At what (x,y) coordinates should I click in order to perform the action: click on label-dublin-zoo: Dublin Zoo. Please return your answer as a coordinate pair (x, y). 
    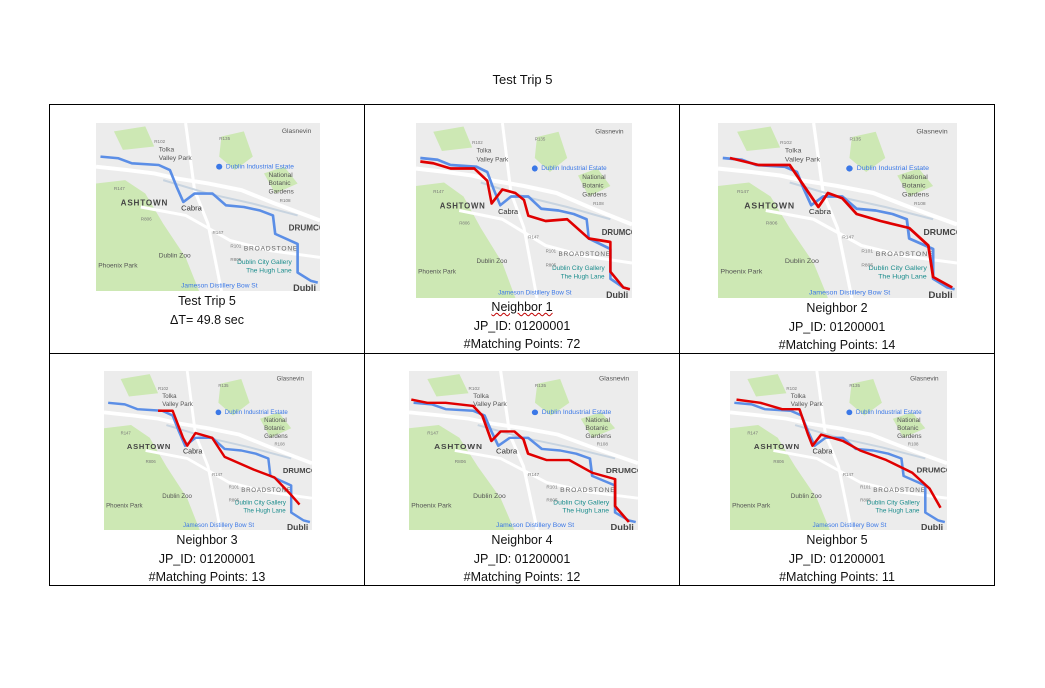
    Looking at the image, I should click on (802, 261).